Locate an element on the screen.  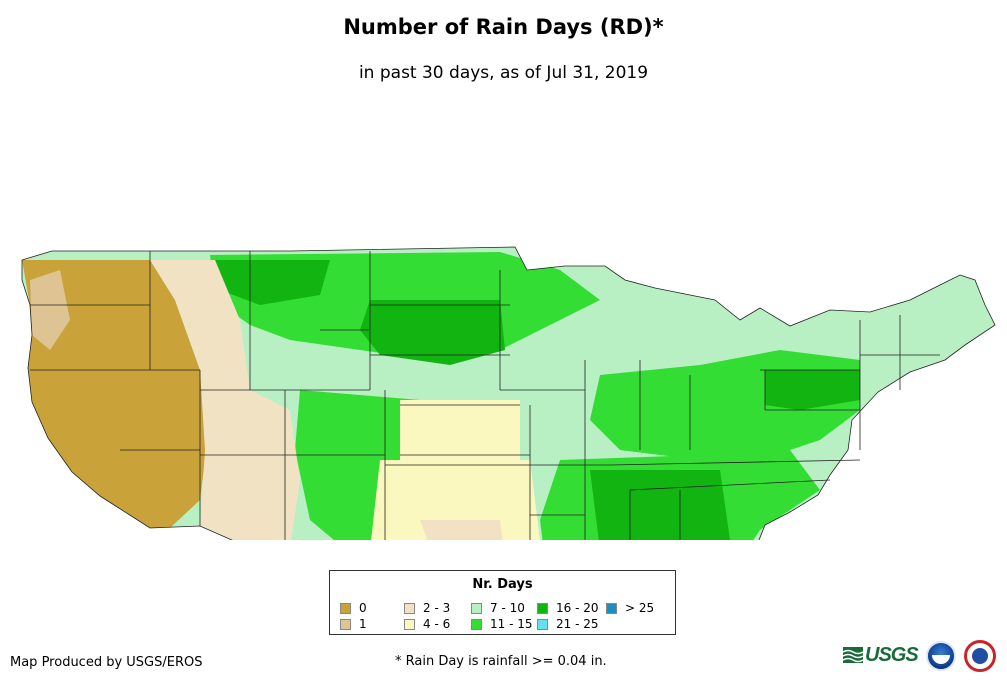
legend-label: 4 - 6 is located at coordinates (437, 624).